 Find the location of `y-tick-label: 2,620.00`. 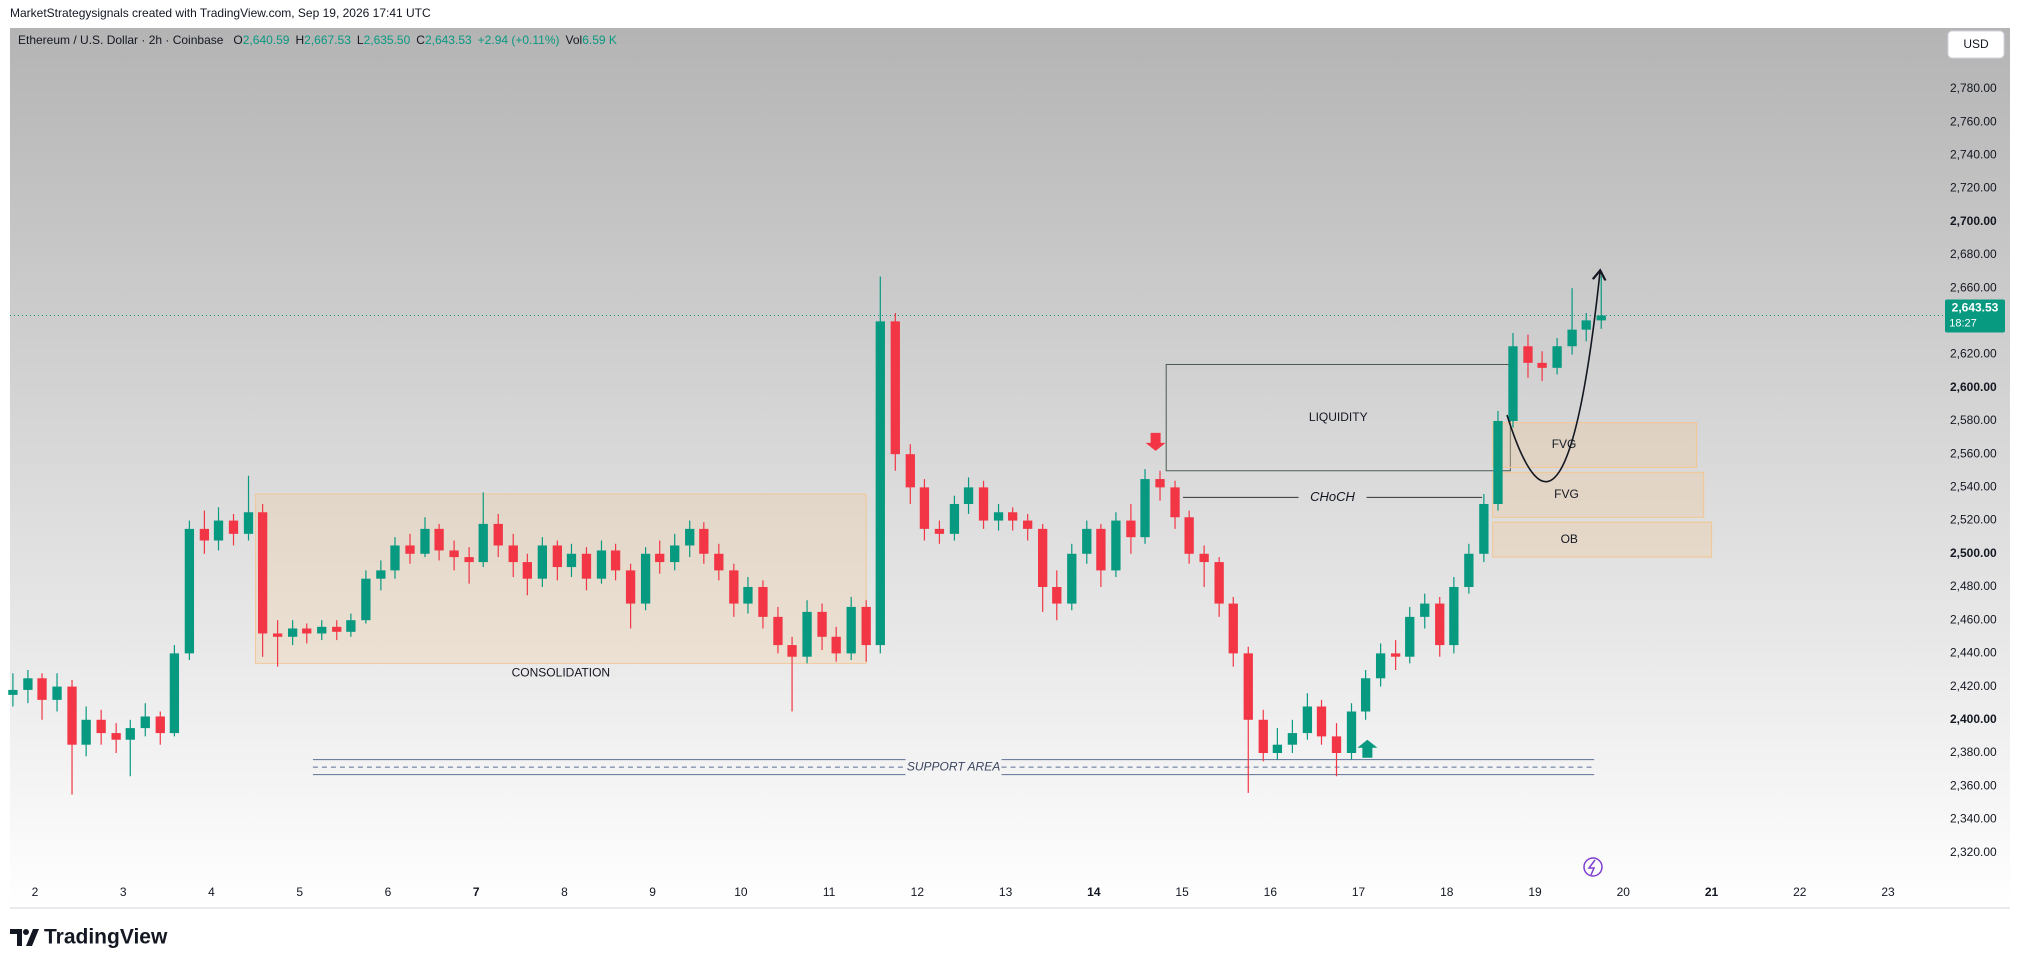

y-tick-label: 2,620.00 is located at coordinates (1973, 354).